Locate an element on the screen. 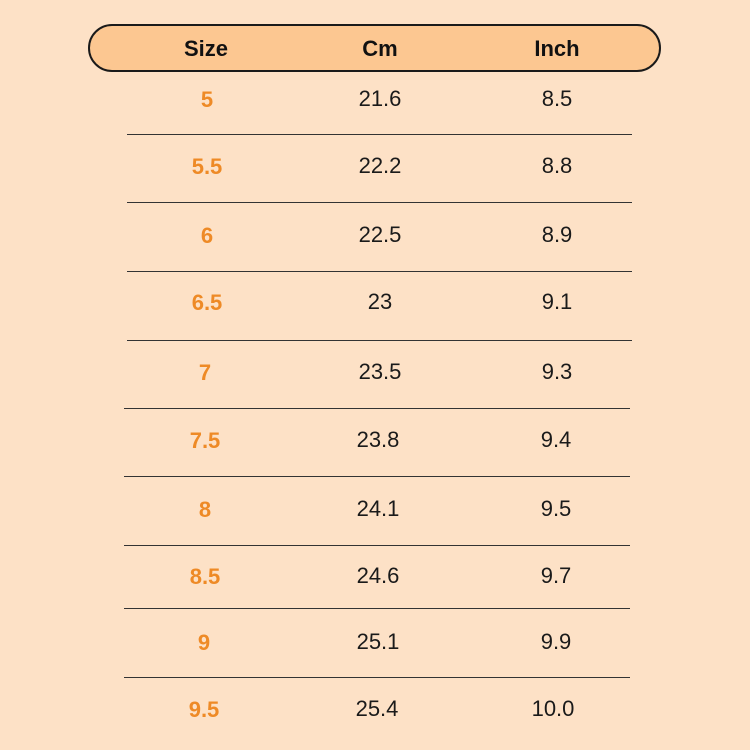  cell-inch: 9.3 is located at coordinates (557, 371).